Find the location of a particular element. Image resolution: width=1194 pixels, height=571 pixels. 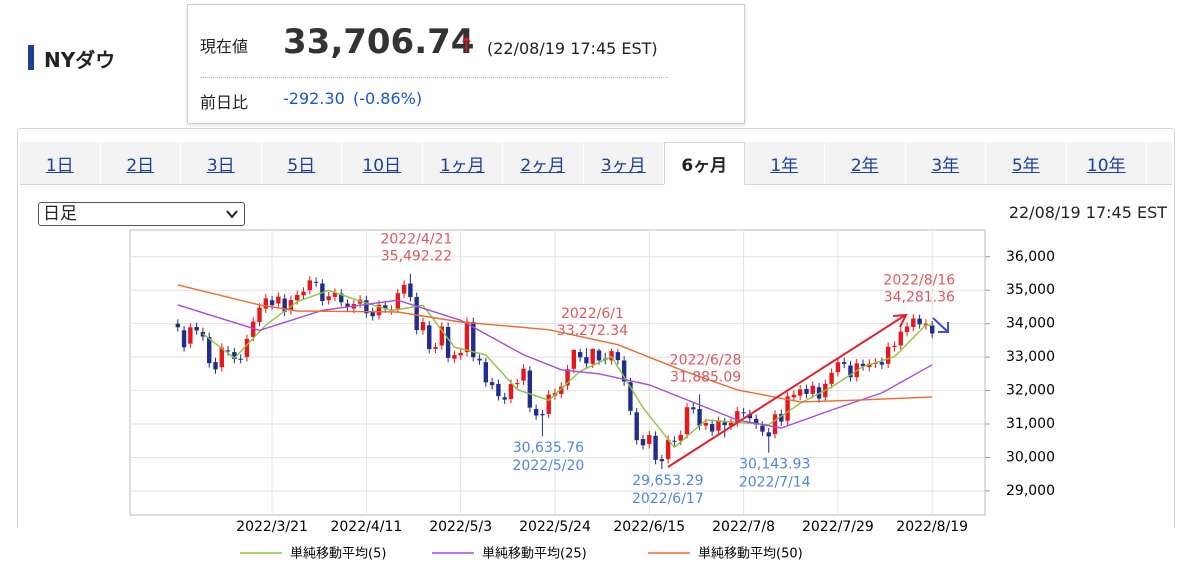

period-tab: 3年 is located at coordinates (946, 163).